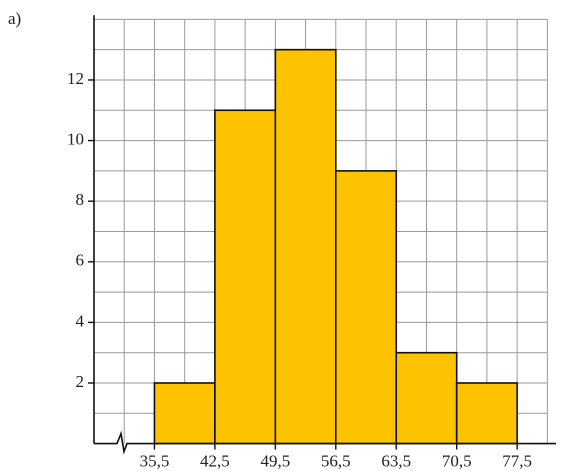  I want to click on y-tick-label: 6, so click(80, 260).